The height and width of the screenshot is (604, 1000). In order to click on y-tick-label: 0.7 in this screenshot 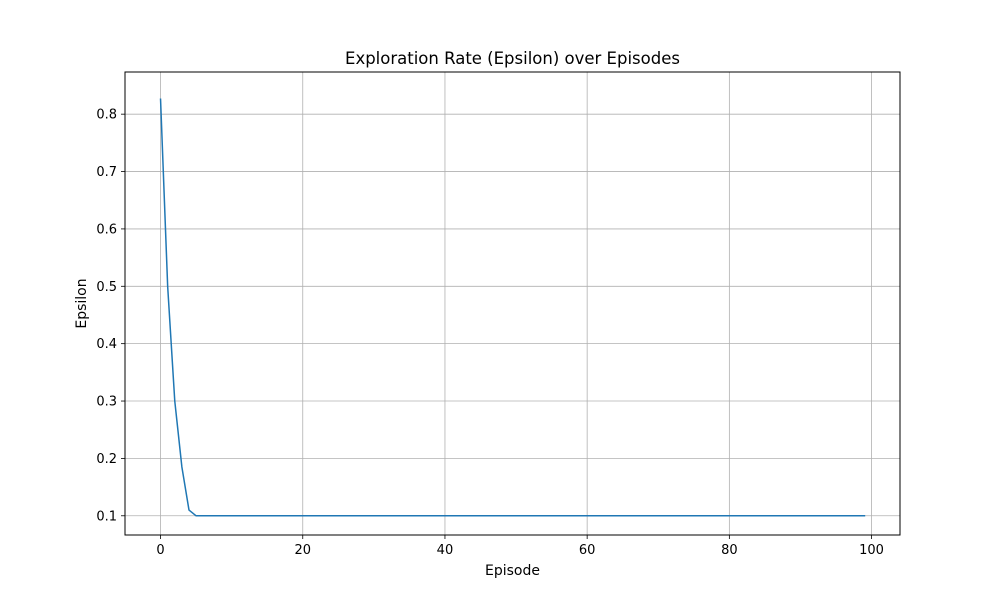, I will do `click(106, 172)`.